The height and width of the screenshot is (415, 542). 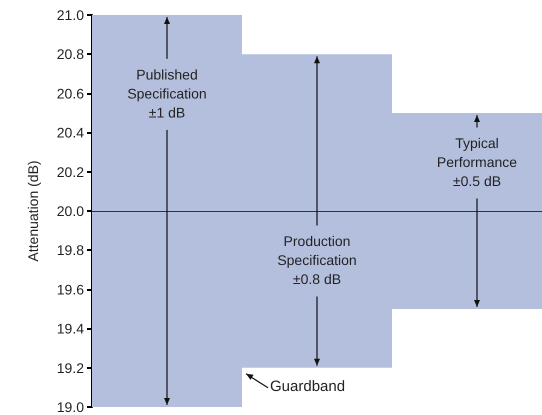 I want to click on y-axis-title: Attenuation (dB), so click(x=33, y=211).